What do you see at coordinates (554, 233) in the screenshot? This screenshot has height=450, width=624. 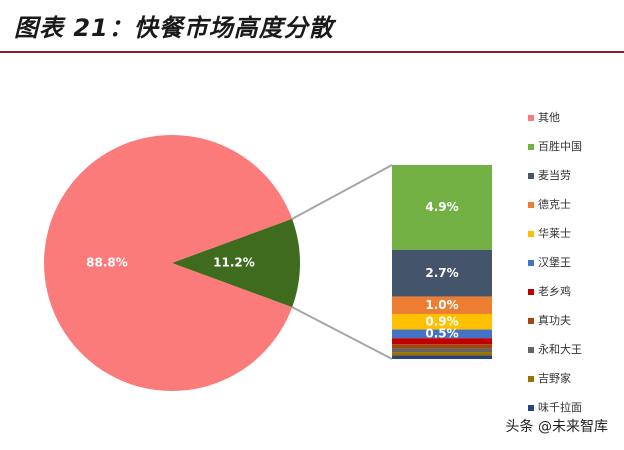 I see `legend-label-4: 华莱士` at bounding box center [554, 233].